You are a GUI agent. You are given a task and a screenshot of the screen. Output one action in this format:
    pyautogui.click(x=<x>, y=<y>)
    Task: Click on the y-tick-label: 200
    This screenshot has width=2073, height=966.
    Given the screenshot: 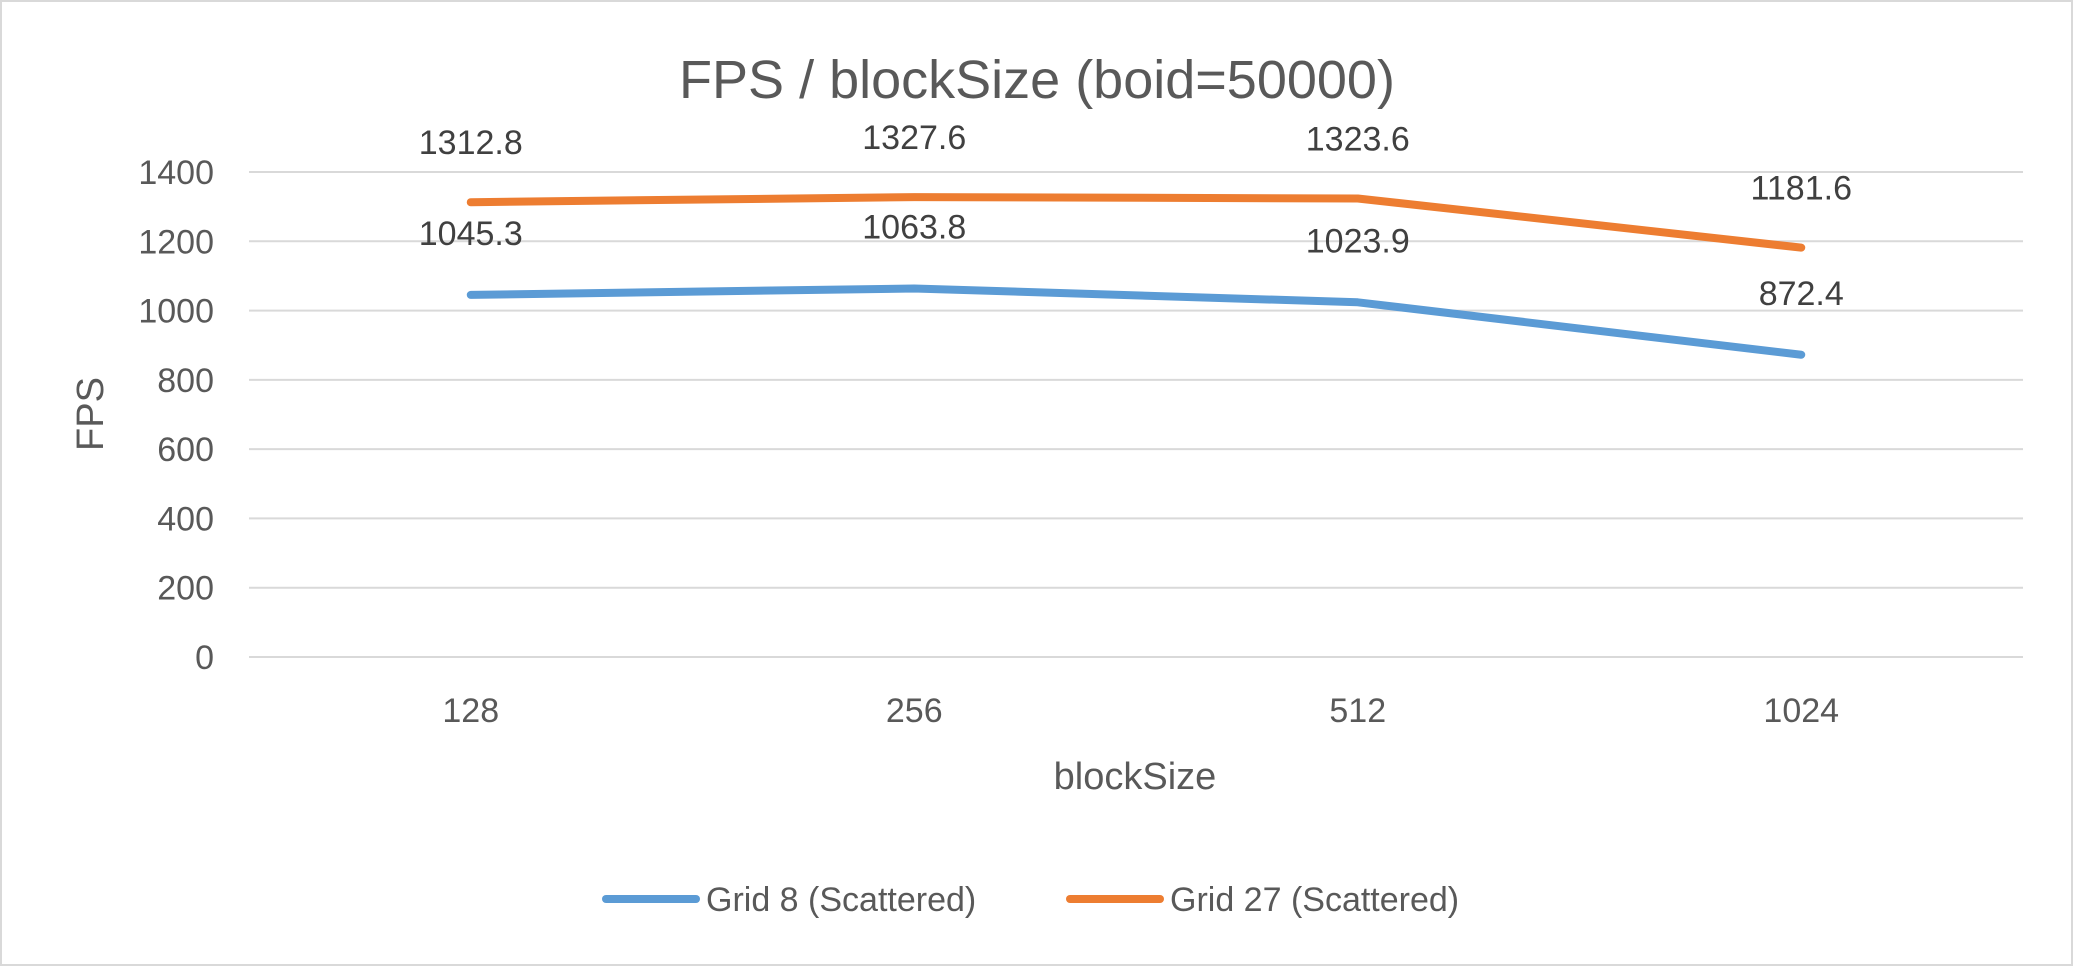 What is the action you would take?
    pyautogui.click(x=185, y=589)
    